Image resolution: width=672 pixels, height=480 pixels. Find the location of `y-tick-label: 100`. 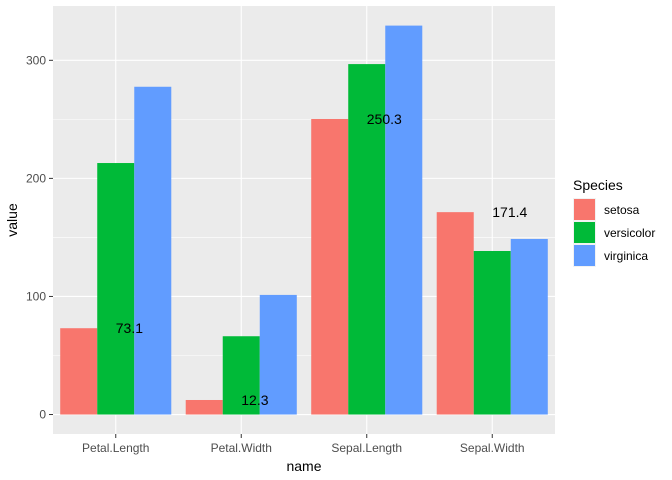

y-tick-label: 100 is located at coordinates (36, 296).